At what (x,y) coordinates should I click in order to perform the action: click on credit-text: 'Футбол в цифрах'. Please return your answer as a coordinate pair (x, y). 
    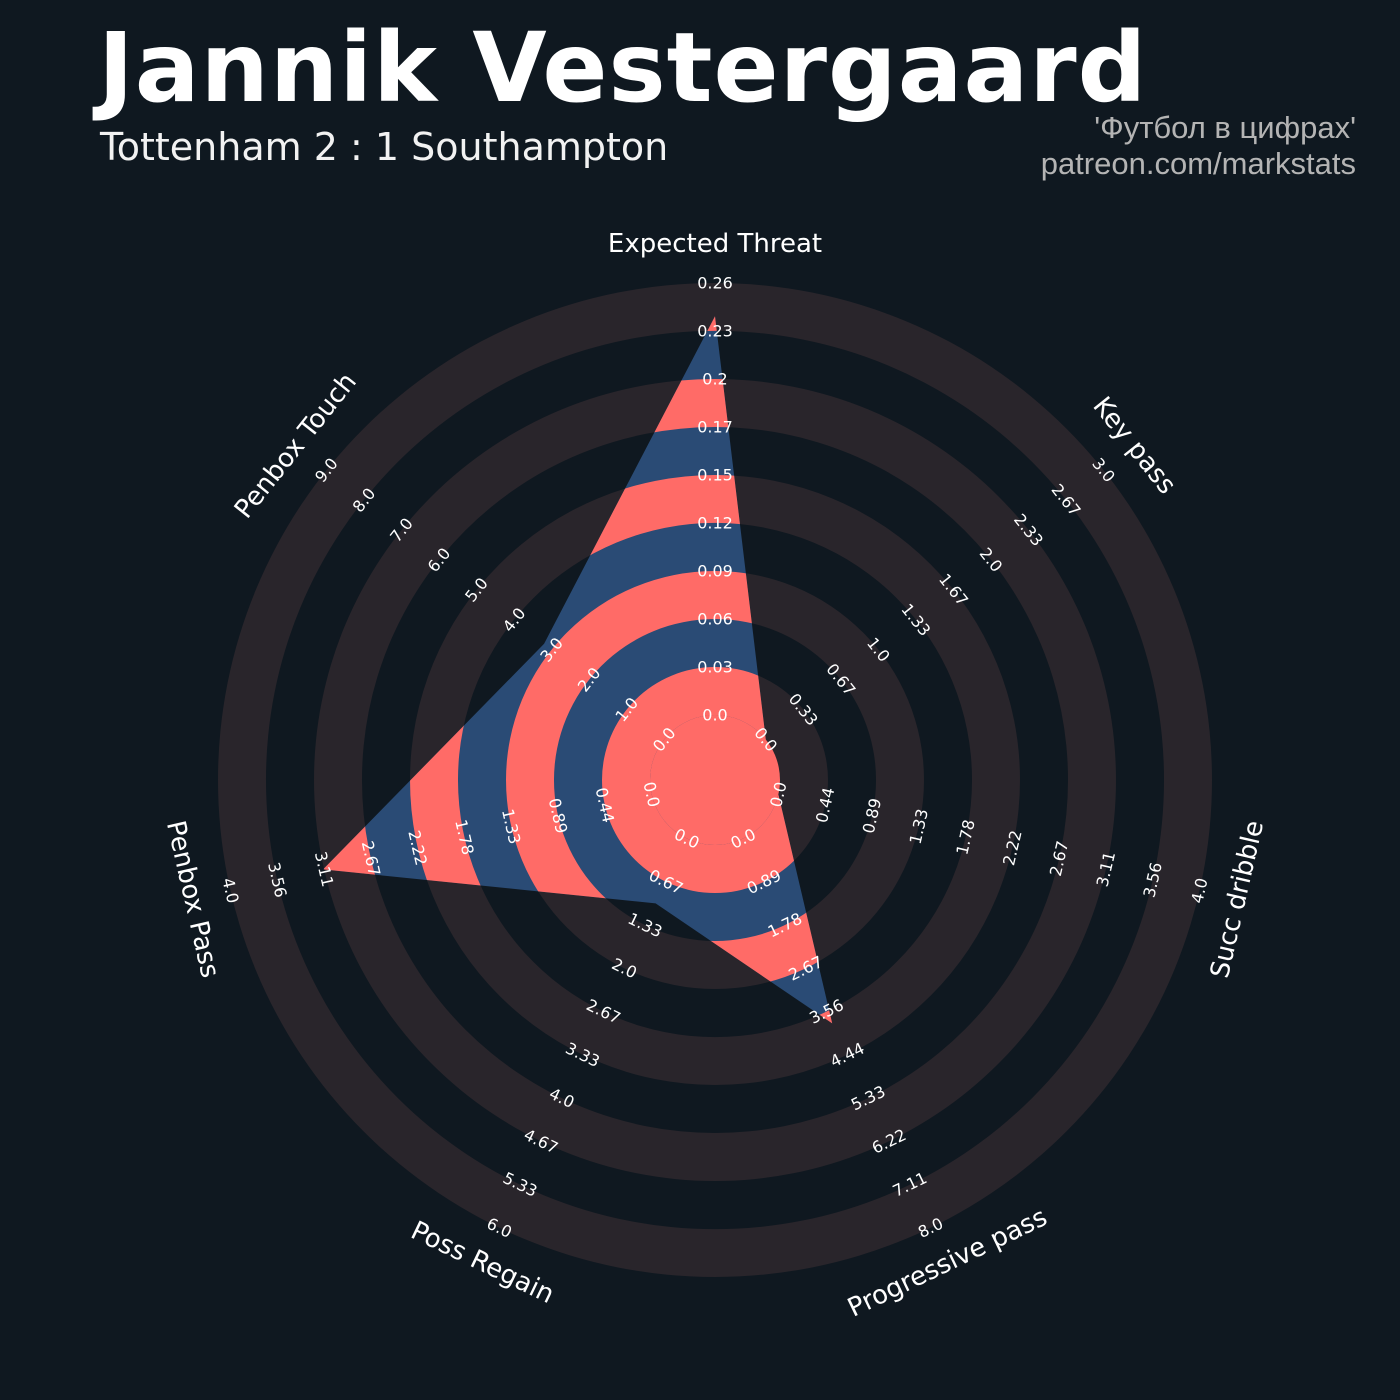
    Looking at the image, I should click on (1225, 127).